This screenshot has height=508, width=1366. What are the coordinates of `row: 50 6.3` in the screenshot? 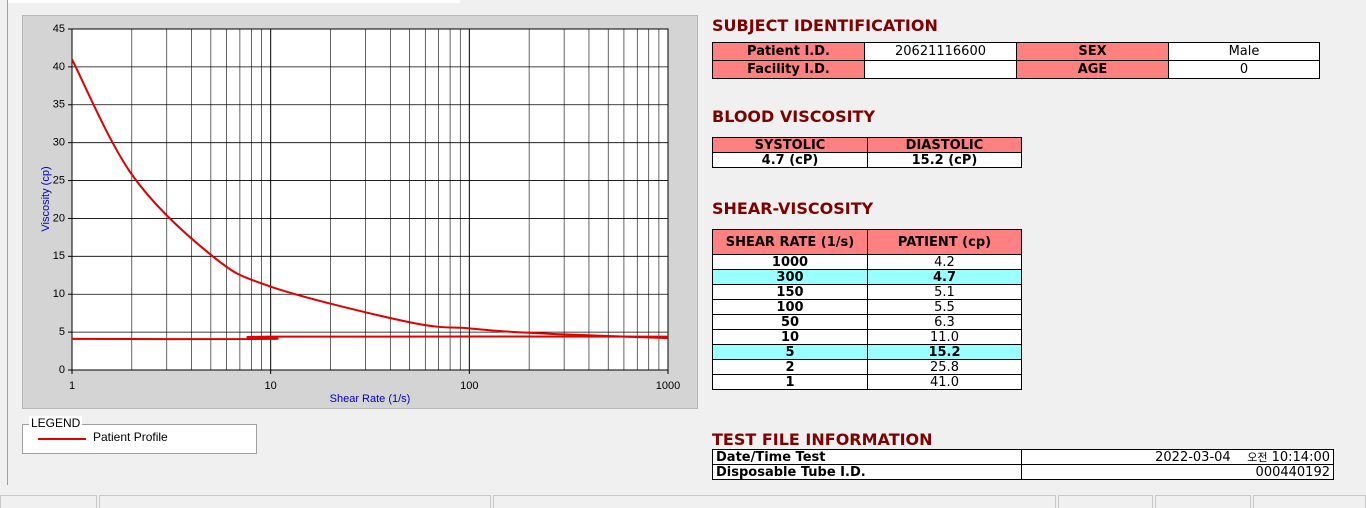 It's located at (867, 322).